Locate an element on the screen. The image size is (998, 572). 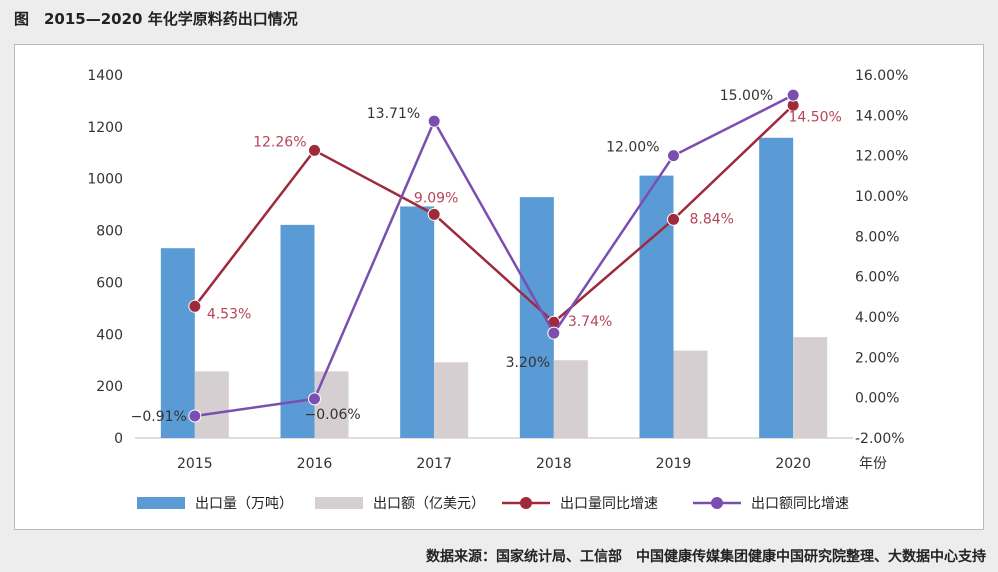
y-right-tick-label: 2.00% is located at coordinates (877, 358).